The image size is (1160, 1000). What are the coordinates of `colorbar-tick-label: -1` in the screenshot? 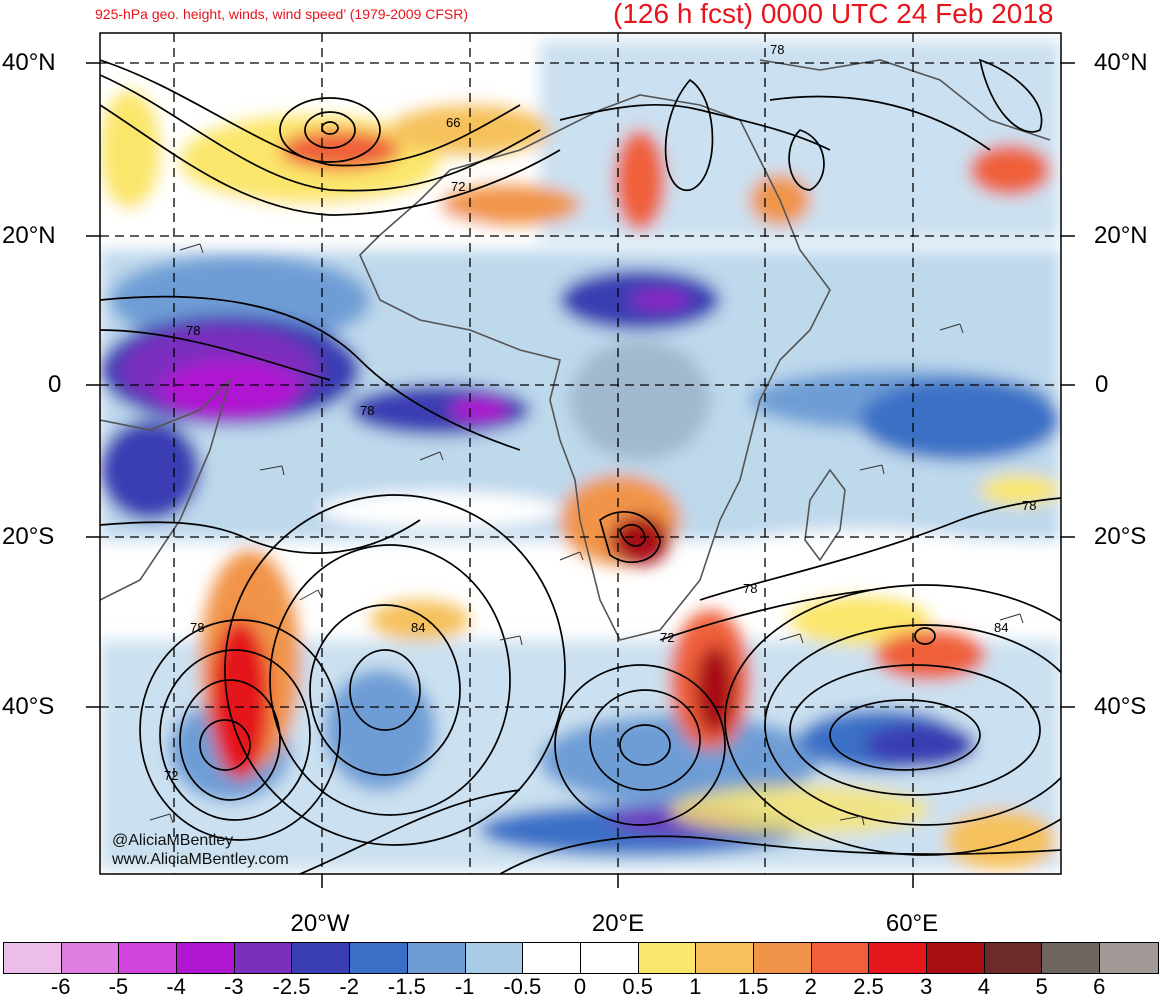 It's located at (464, 986).